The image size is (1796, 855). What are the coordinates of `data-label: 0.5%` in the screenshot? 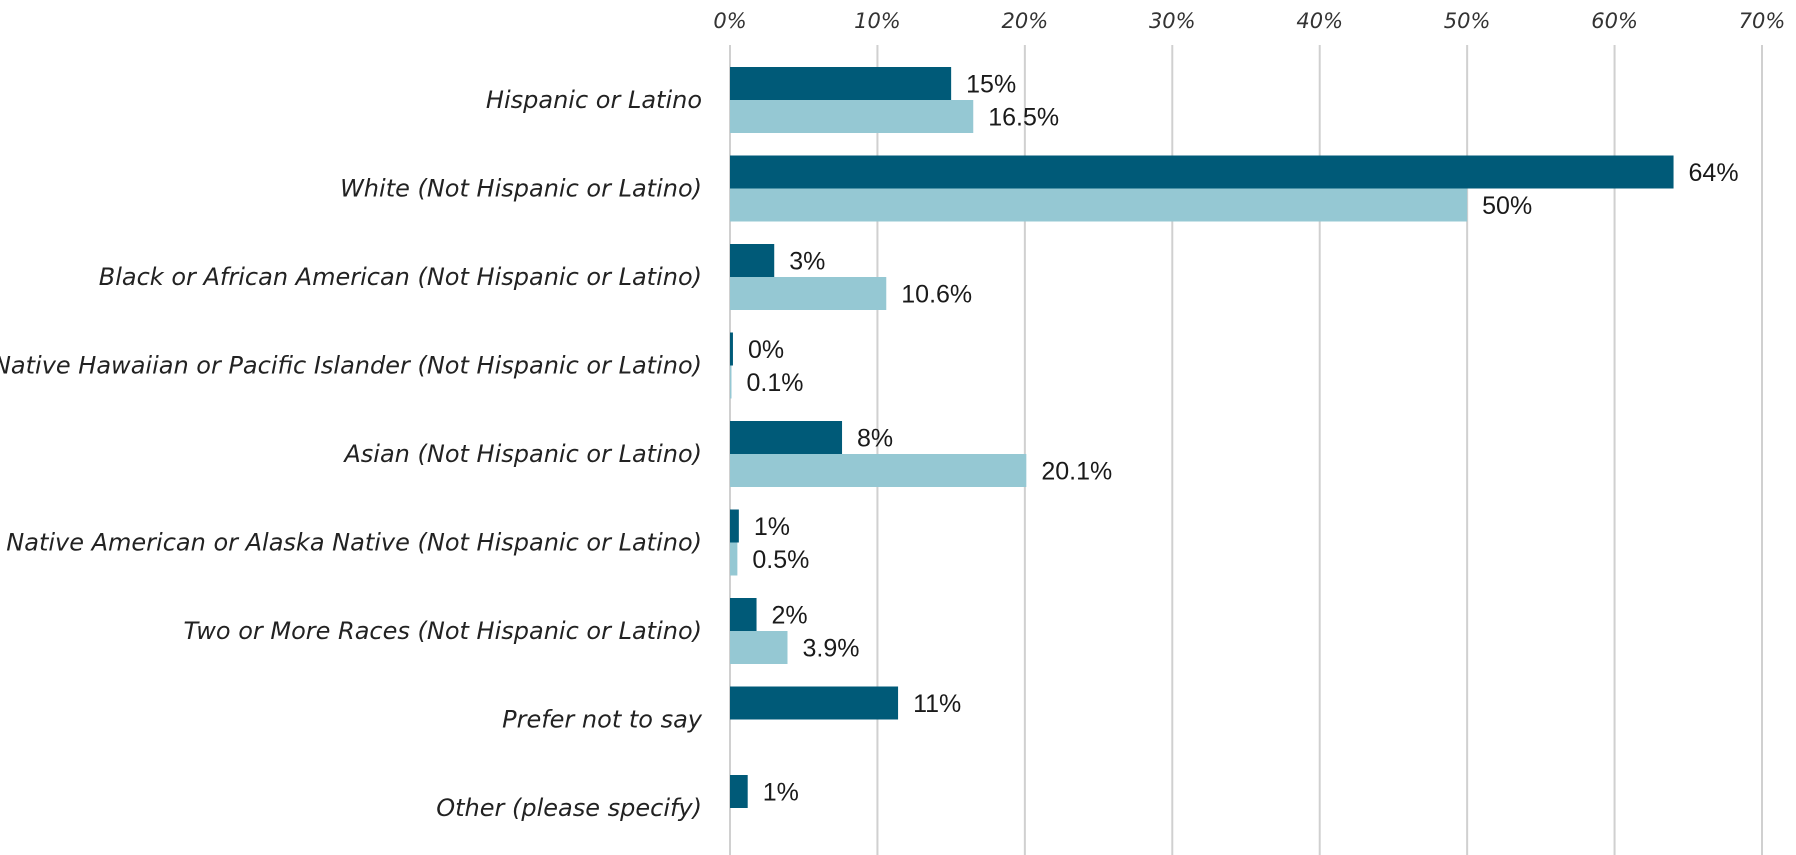 It's located at (780, 560).